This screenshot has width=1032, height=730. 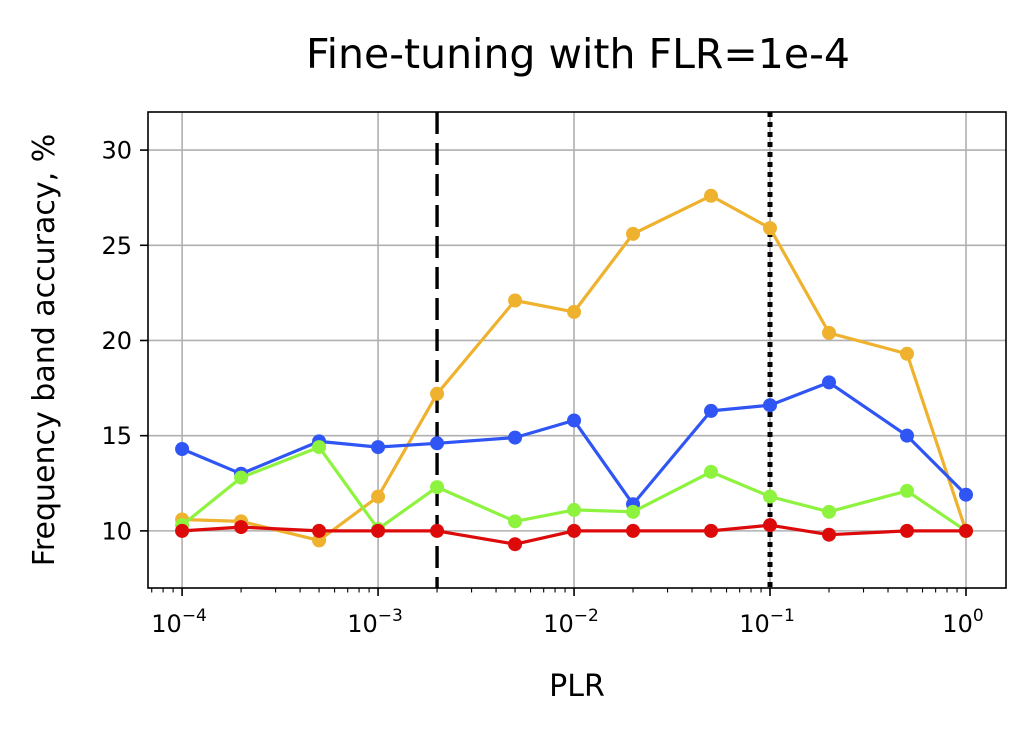 I want to click on x-tick-label: 10⁻¹, so click(x=767, y=622).